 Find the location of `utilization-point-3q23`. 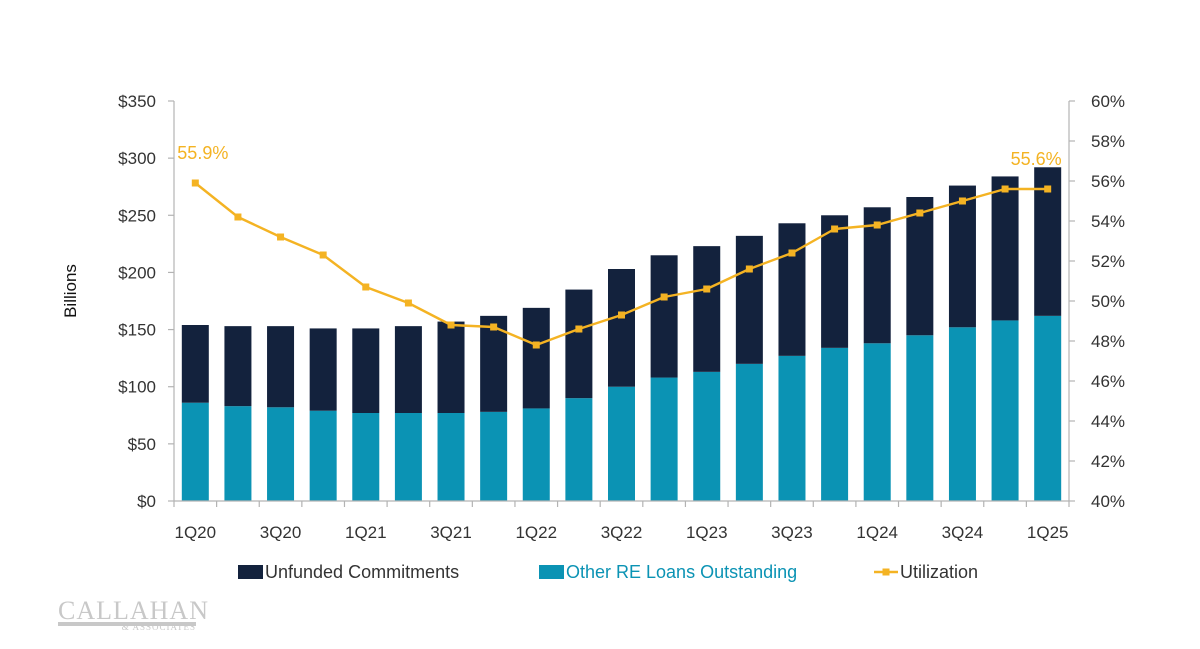

utilization-point-3q23 is located at coordinates (792, 253).